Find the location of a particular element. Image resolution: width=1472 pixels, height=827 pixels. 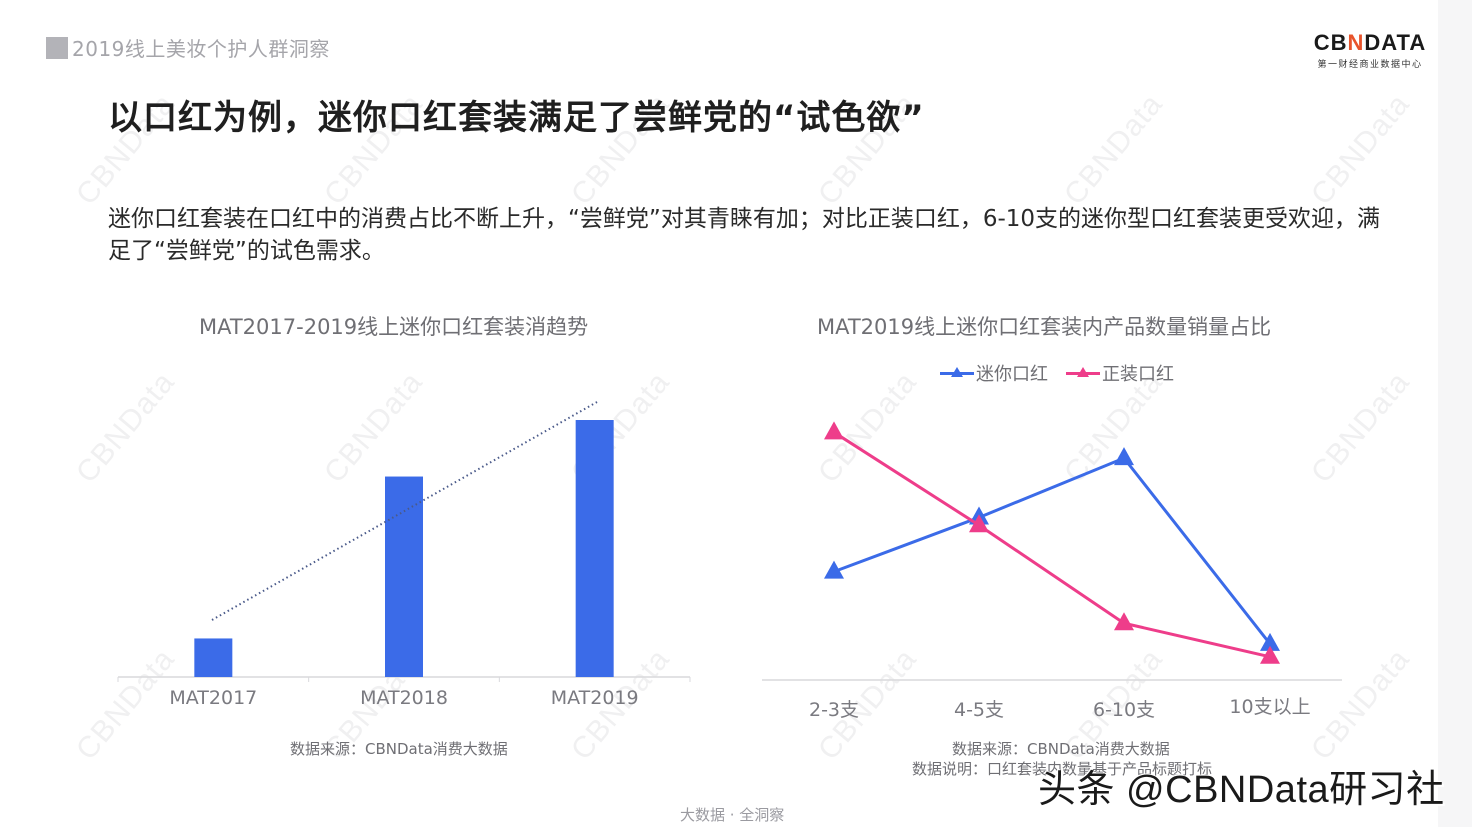

line-chart-legend: 迷你口红 正装口红 is located at coordinates (1066, 373).